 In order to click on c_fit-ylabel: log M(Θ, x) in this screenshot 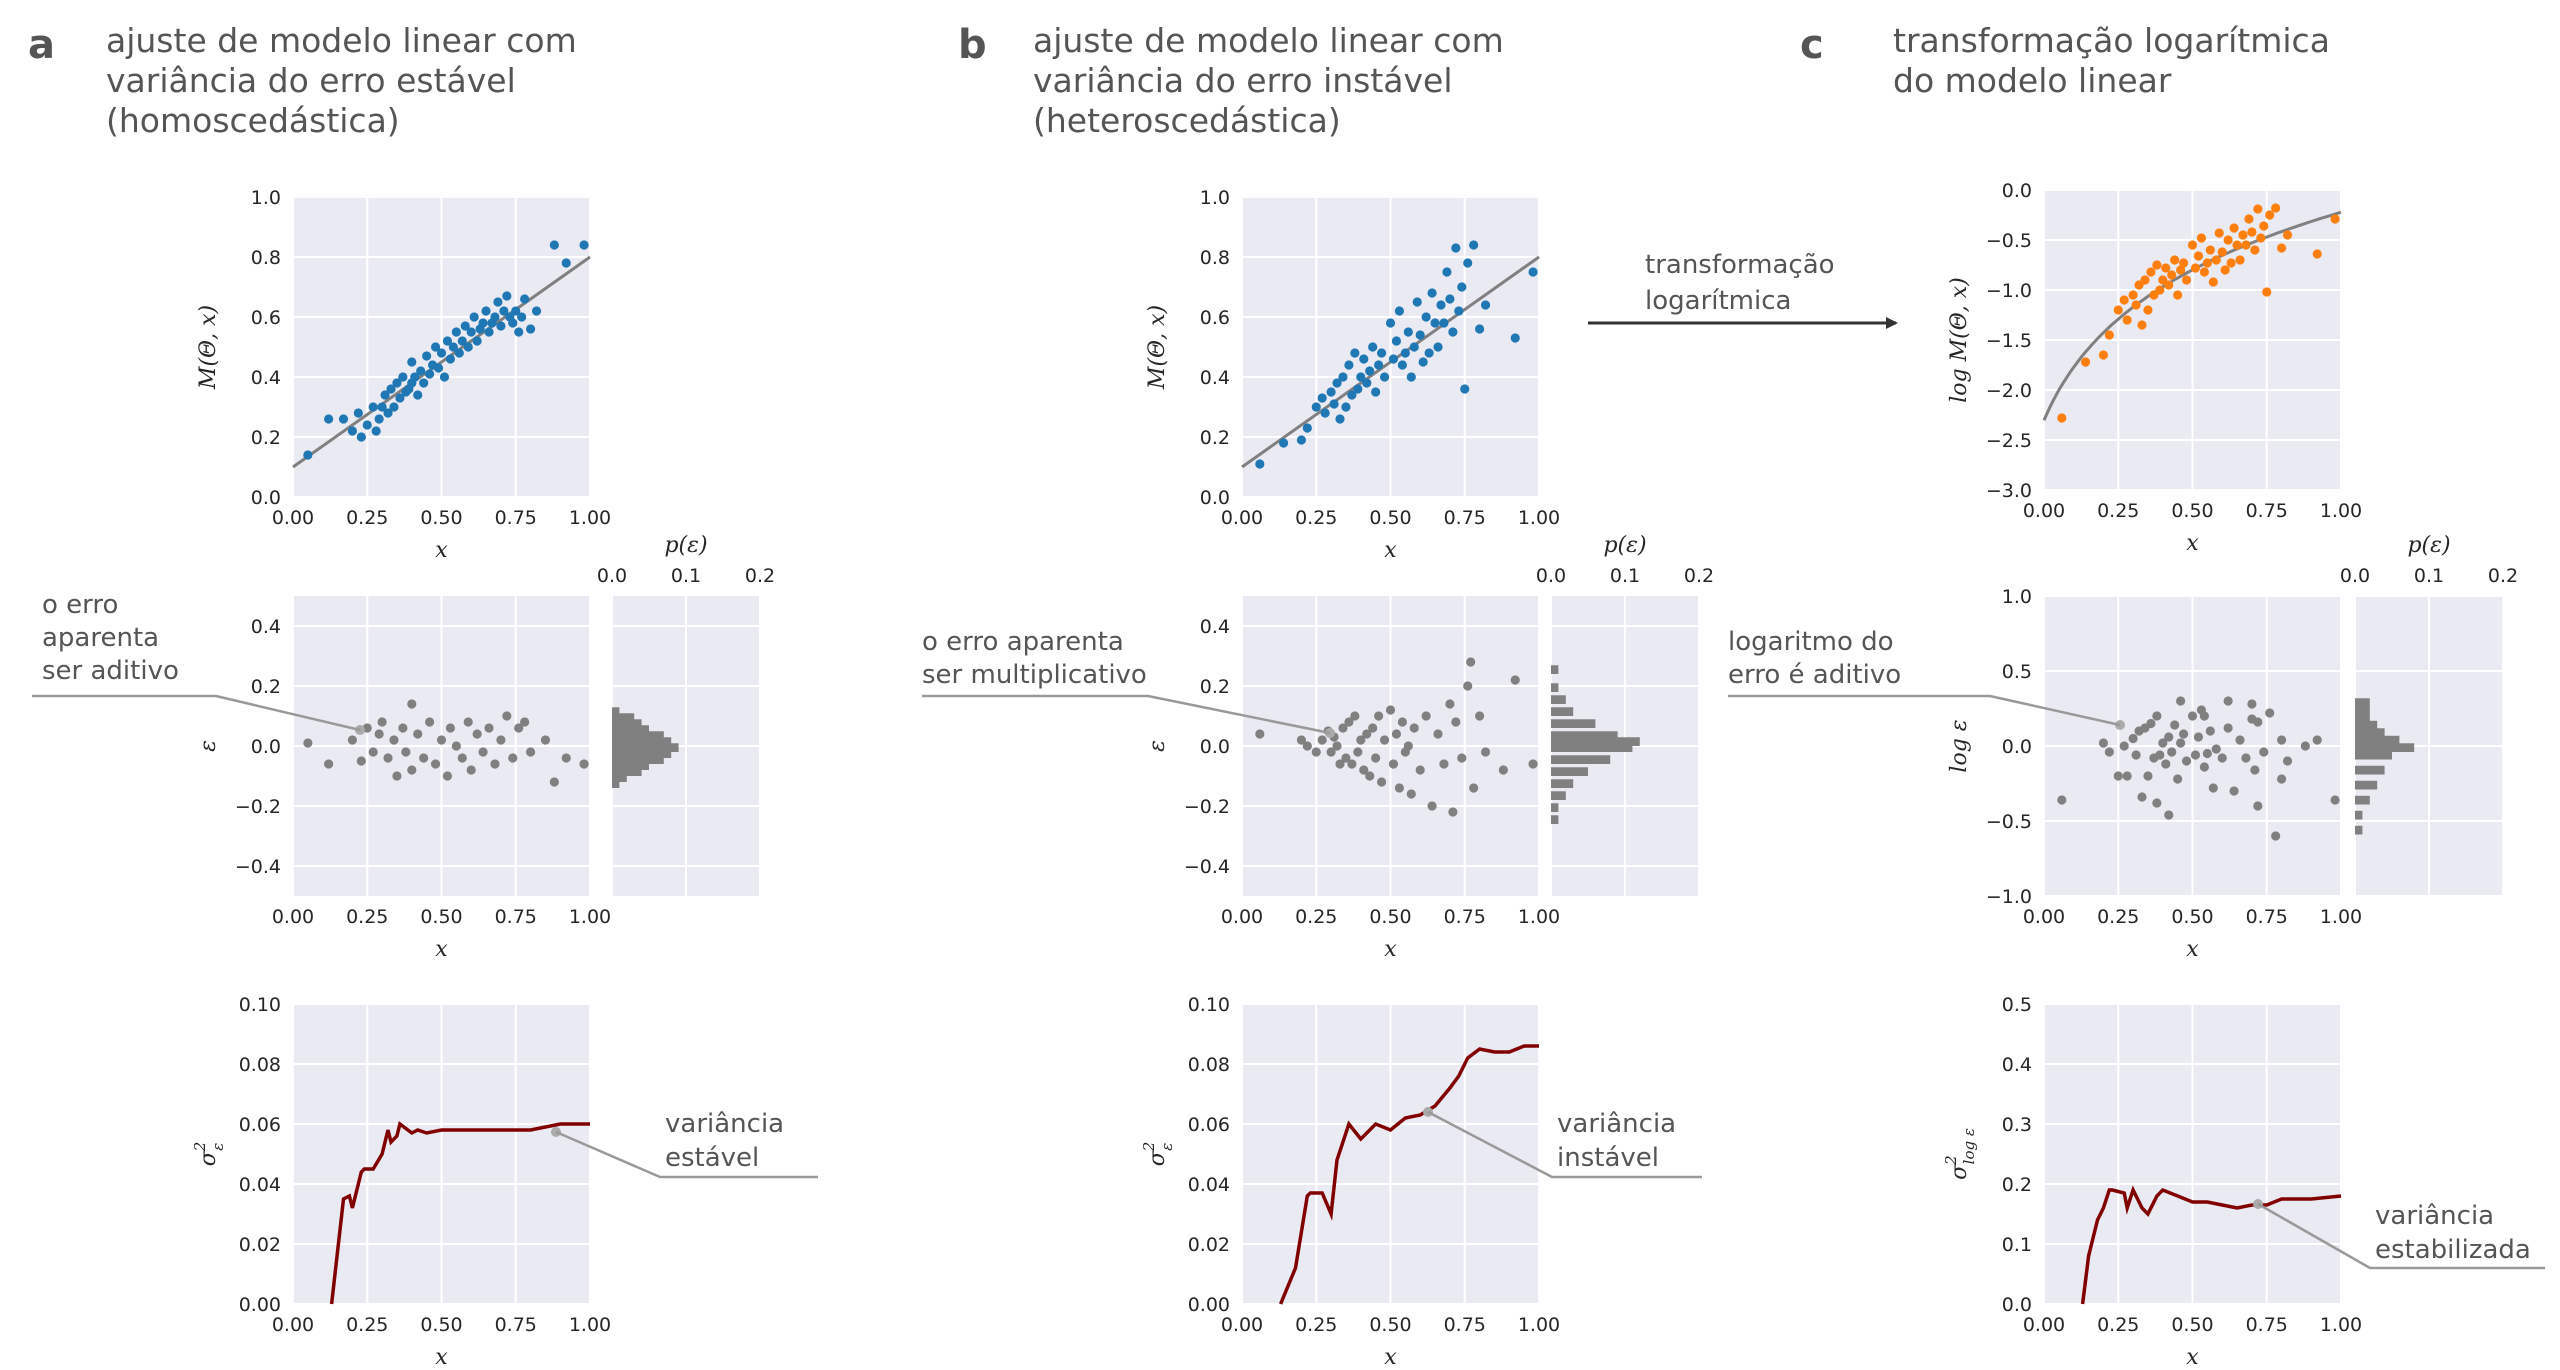, I will do `click(1959, 339)`.